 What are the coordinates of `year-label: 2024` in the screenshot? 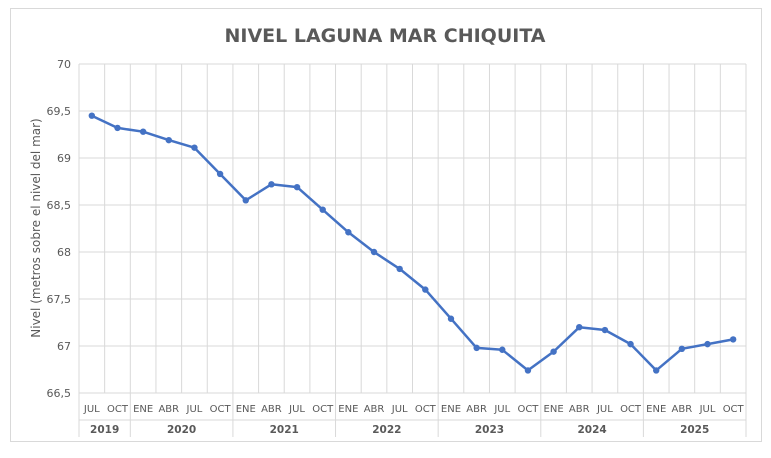 It's located at (591, 430).